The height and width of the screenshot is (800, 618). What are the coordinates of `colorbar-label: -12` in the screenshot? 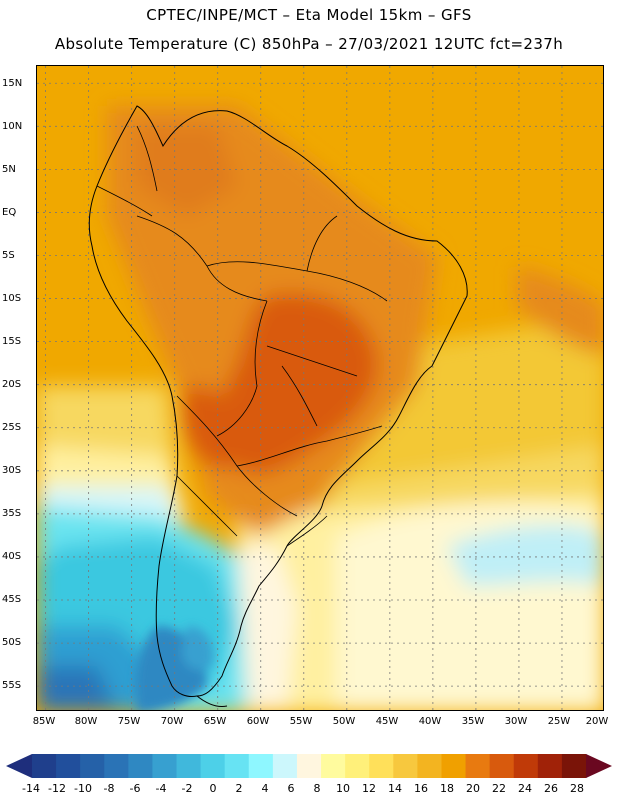 It's located at (57, 788).